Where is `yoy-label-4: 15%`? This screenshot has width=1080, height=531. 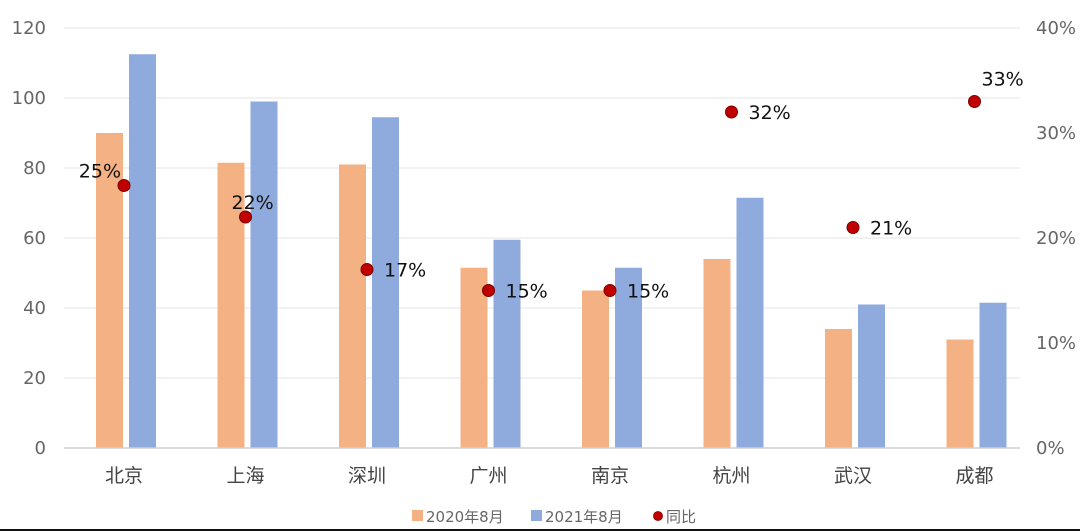
yoy-label-4: 15% is located at coordinates (648, 292).